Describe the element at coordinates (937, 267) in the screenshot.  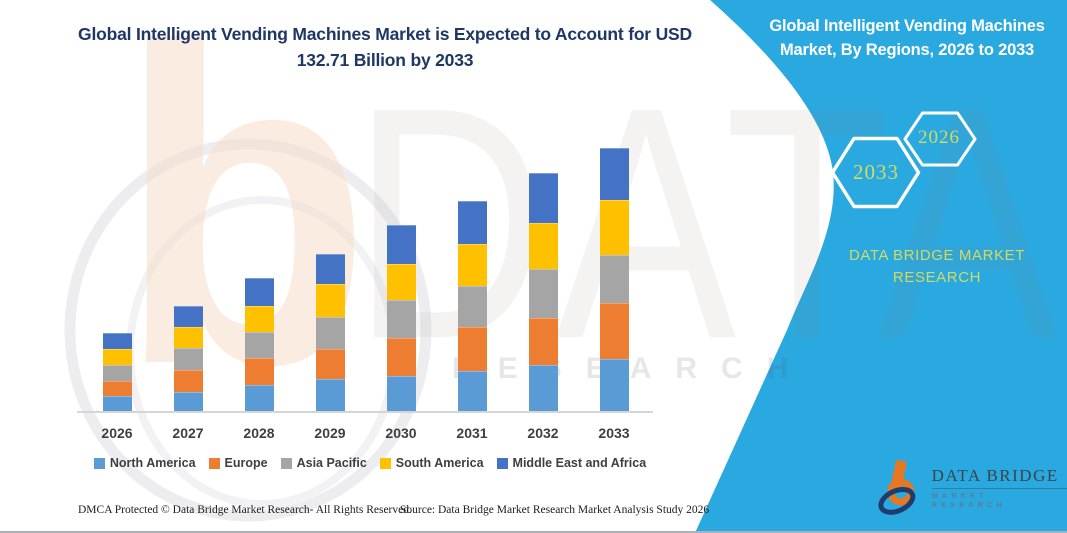
I see `panel-brand-text: DATA BRIDGE MARKET RESEARCH` at that location.